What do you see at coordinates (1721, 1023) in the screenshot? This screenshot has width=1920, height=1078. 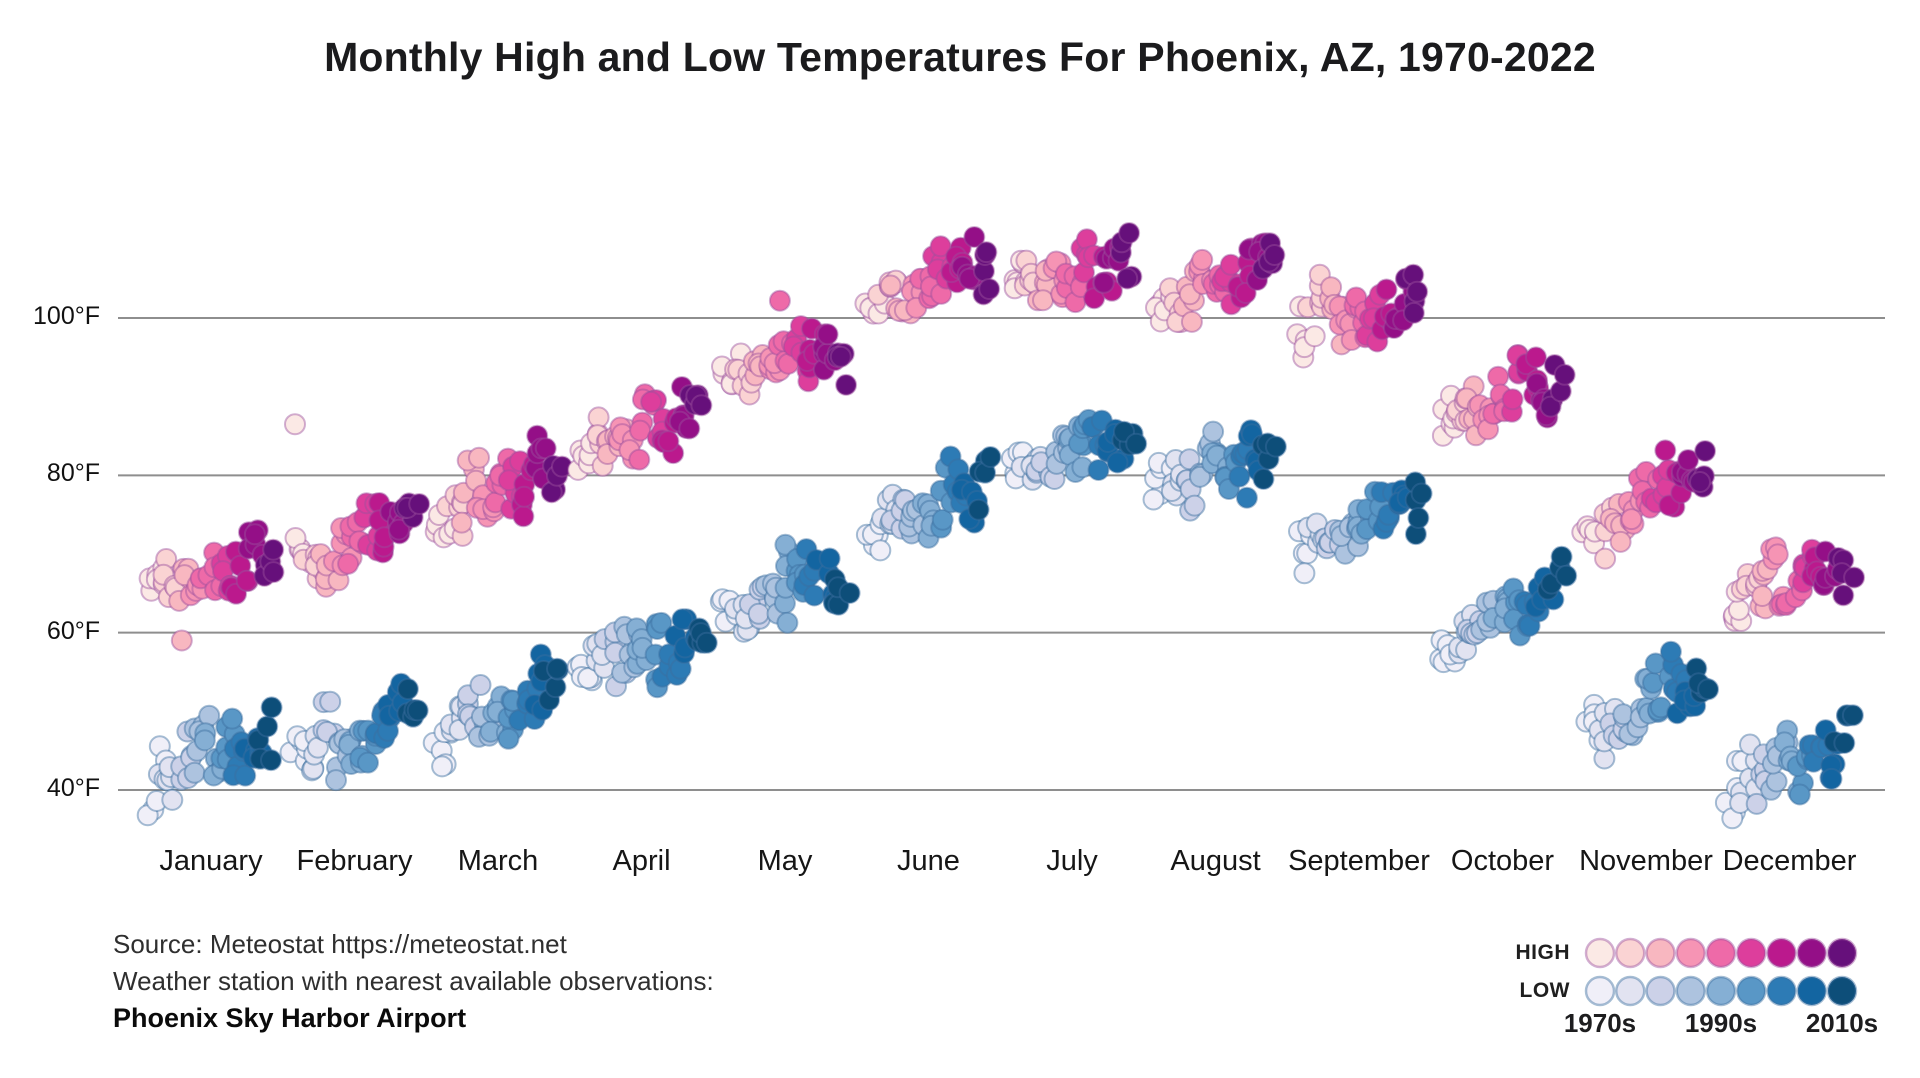 I see `legend-decade-label: 1990s` at bounding box center [1721, 1023].